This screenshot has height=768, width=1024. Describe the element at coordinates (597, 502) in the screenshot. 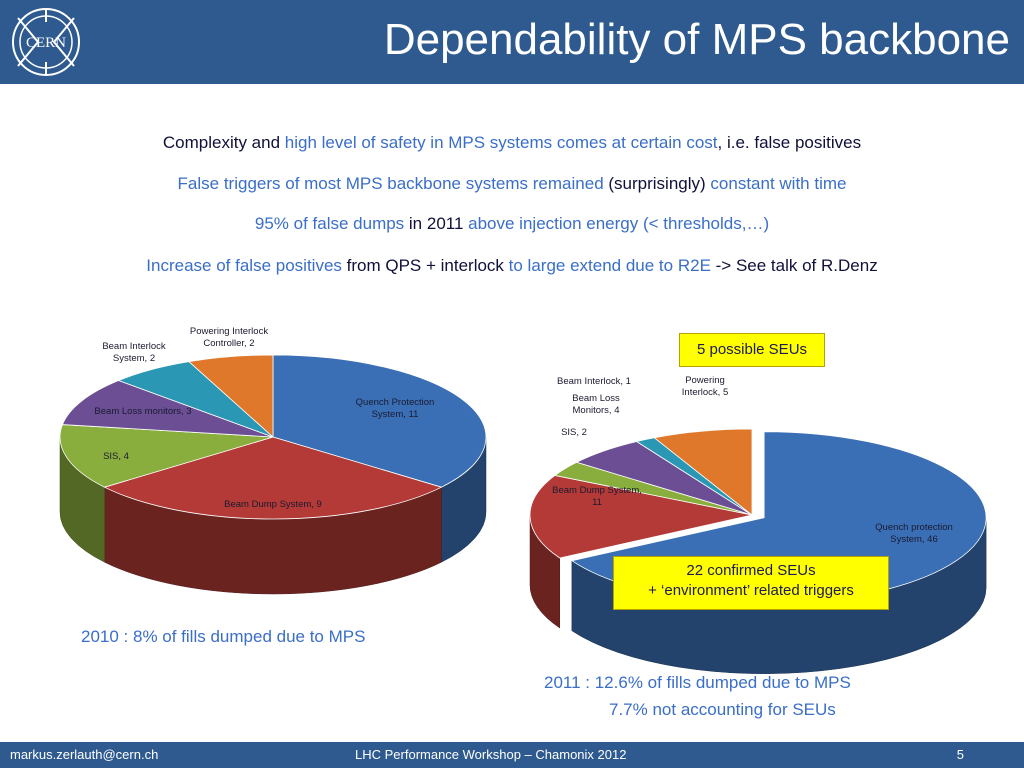

I see `slice-label-line: 11` at that location.